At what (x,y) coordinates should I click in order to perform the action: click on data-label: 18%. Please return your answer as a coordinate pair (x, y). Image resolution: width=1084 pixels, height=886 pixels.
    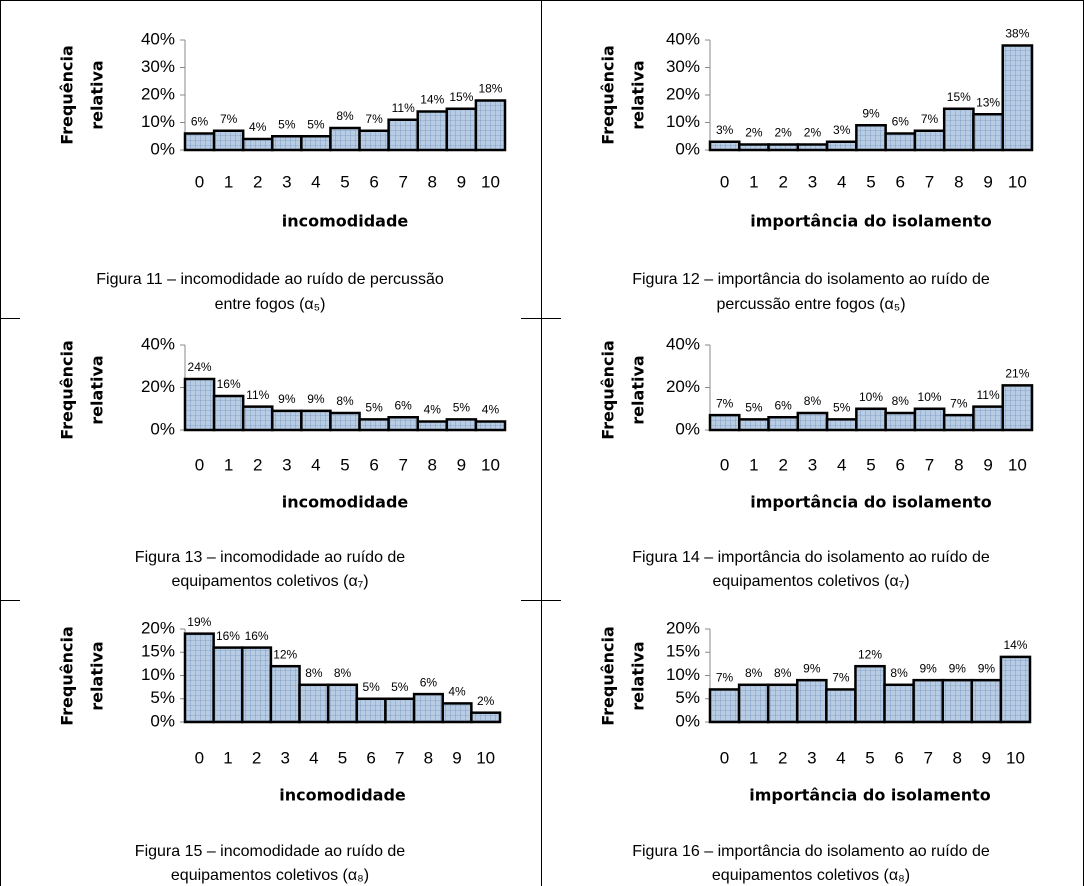
    Looking at the image, I should click on (490, 89).